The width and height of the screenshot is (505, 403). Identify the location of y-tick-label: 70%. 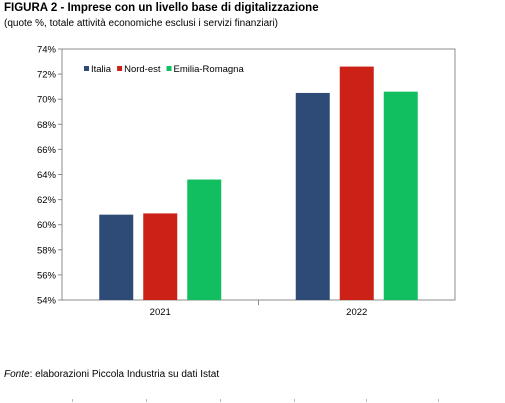
(47, 100).